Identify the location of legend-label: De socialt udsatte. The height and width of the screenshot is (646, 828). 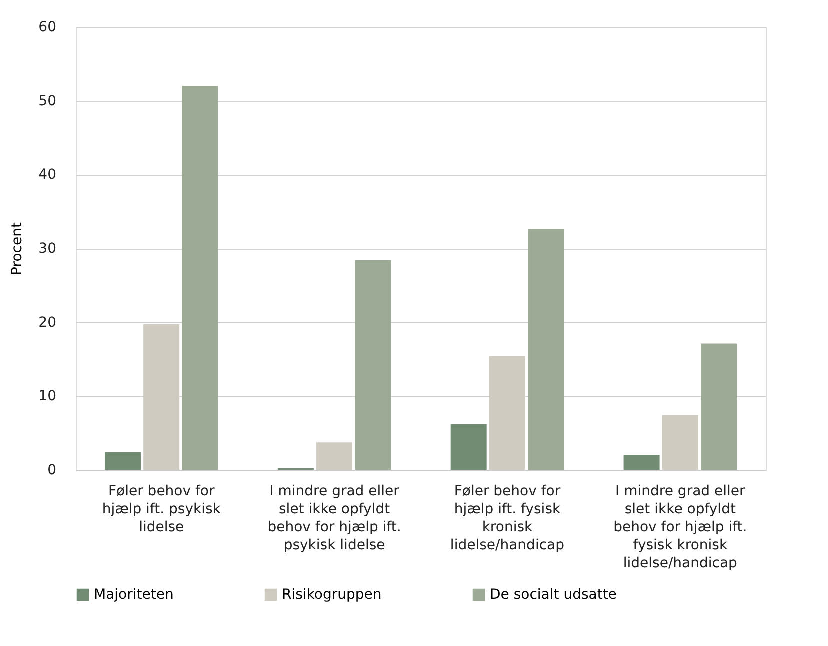
(553, 595).